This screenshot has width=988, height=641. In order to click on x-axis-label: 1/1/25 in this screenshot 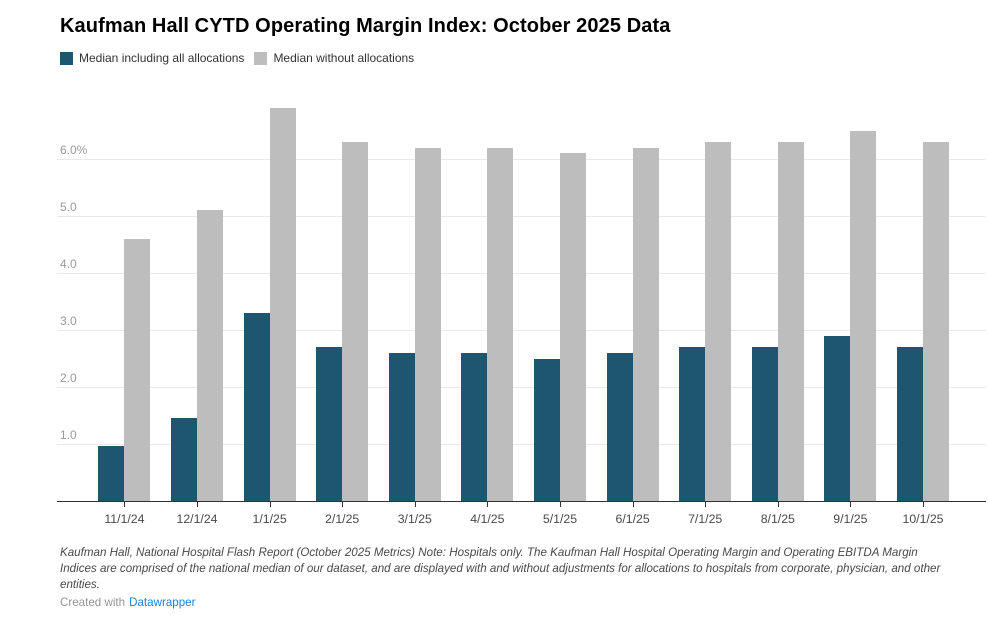, I will do `click(269, 519)`.